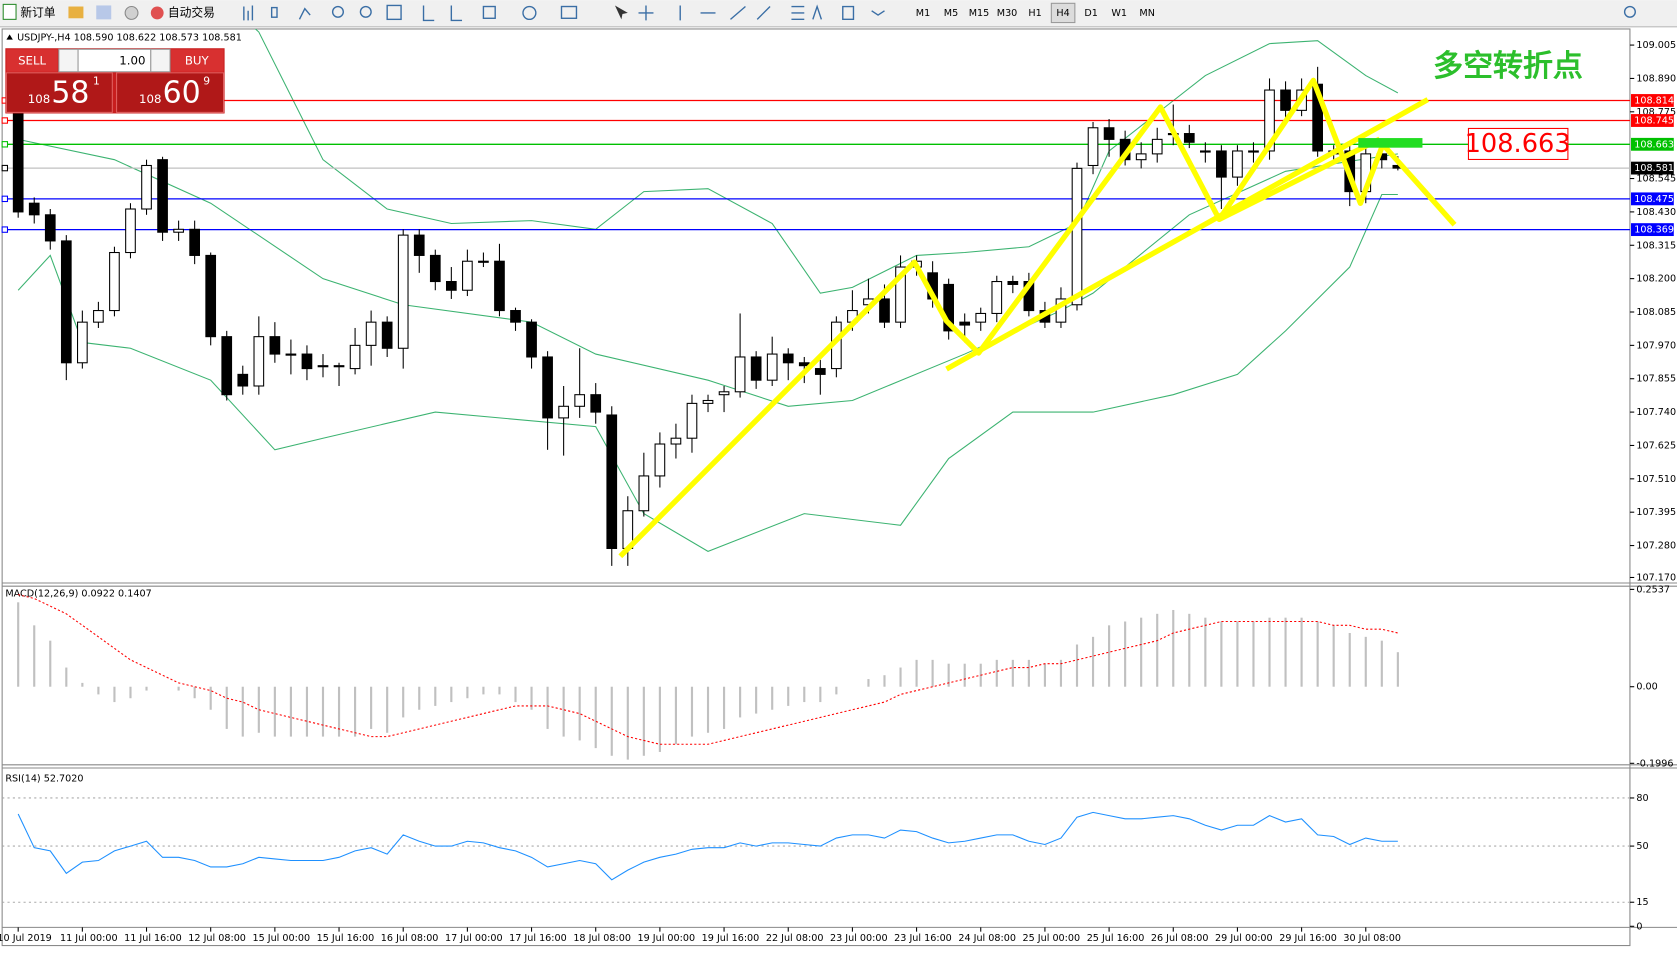 This screenshot has width=1677, height=955. I want to click on templates, so click(569, 12).